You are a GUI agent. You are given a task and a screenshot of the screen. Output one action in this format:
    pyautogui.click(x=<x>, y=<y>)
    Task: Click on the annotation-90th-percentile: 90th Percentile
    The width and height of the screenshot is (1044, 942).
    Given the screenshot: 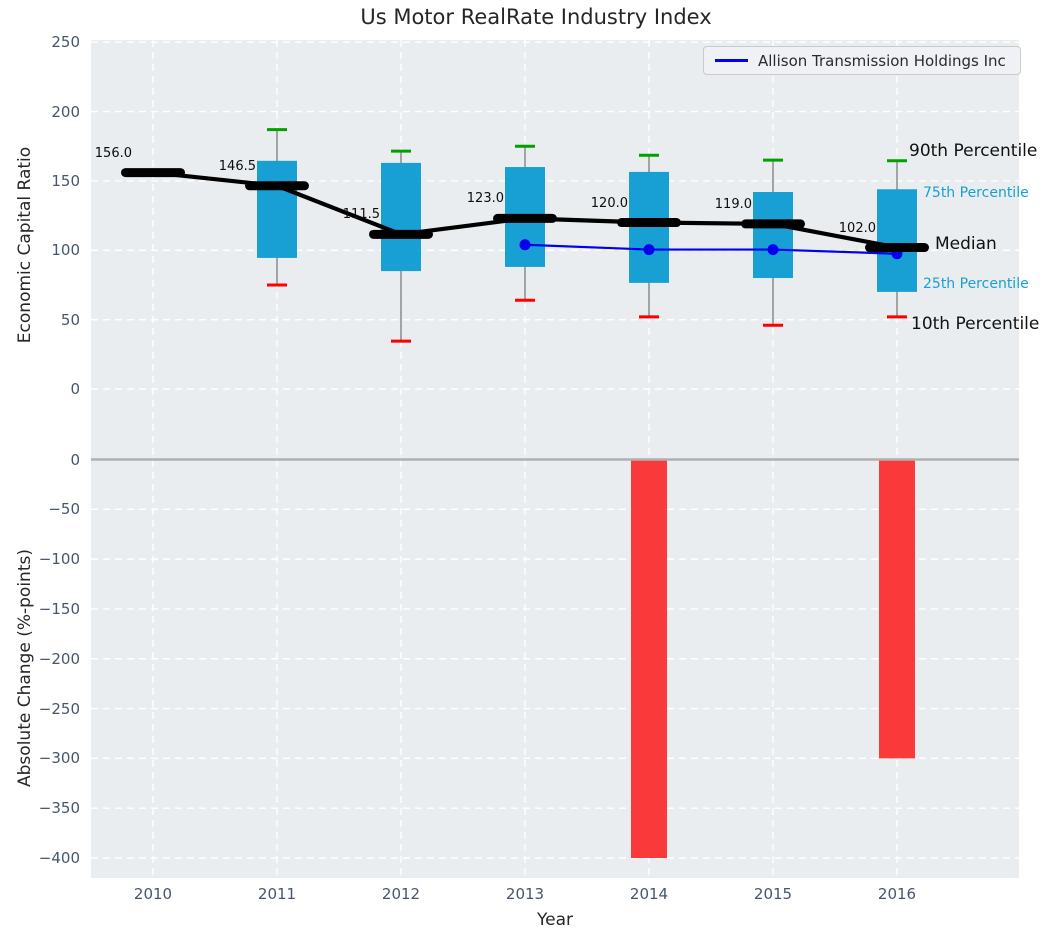 What is the action you would take?
    pyautogui.click(x=973, y=151)
    